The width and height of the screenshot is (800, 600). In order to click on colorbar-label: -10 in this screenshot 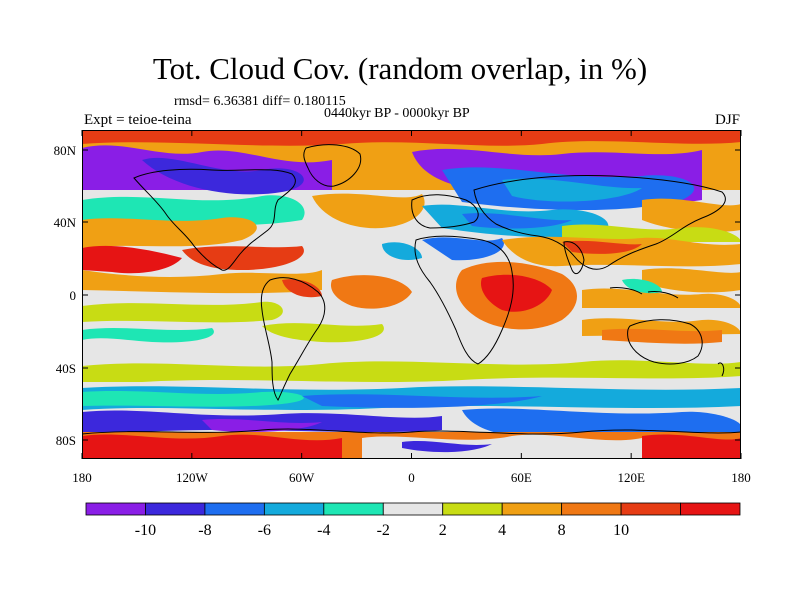, I will do `click(145, 530)`.